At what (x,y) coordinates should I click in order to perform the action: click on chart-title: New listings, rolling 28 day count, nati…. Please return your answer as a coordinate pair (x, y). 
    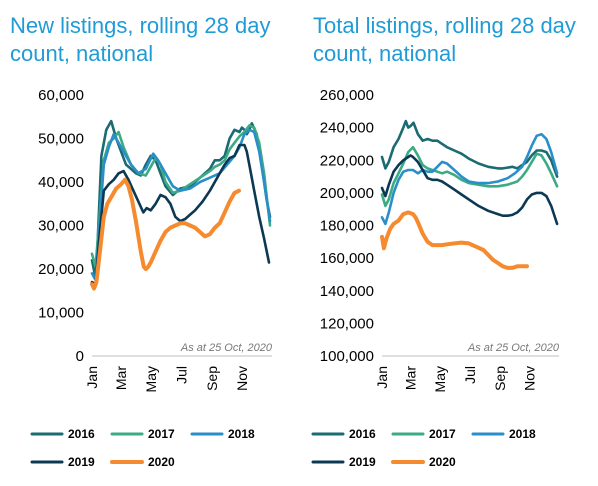
    Looking at the image, I should click on (140, 39).